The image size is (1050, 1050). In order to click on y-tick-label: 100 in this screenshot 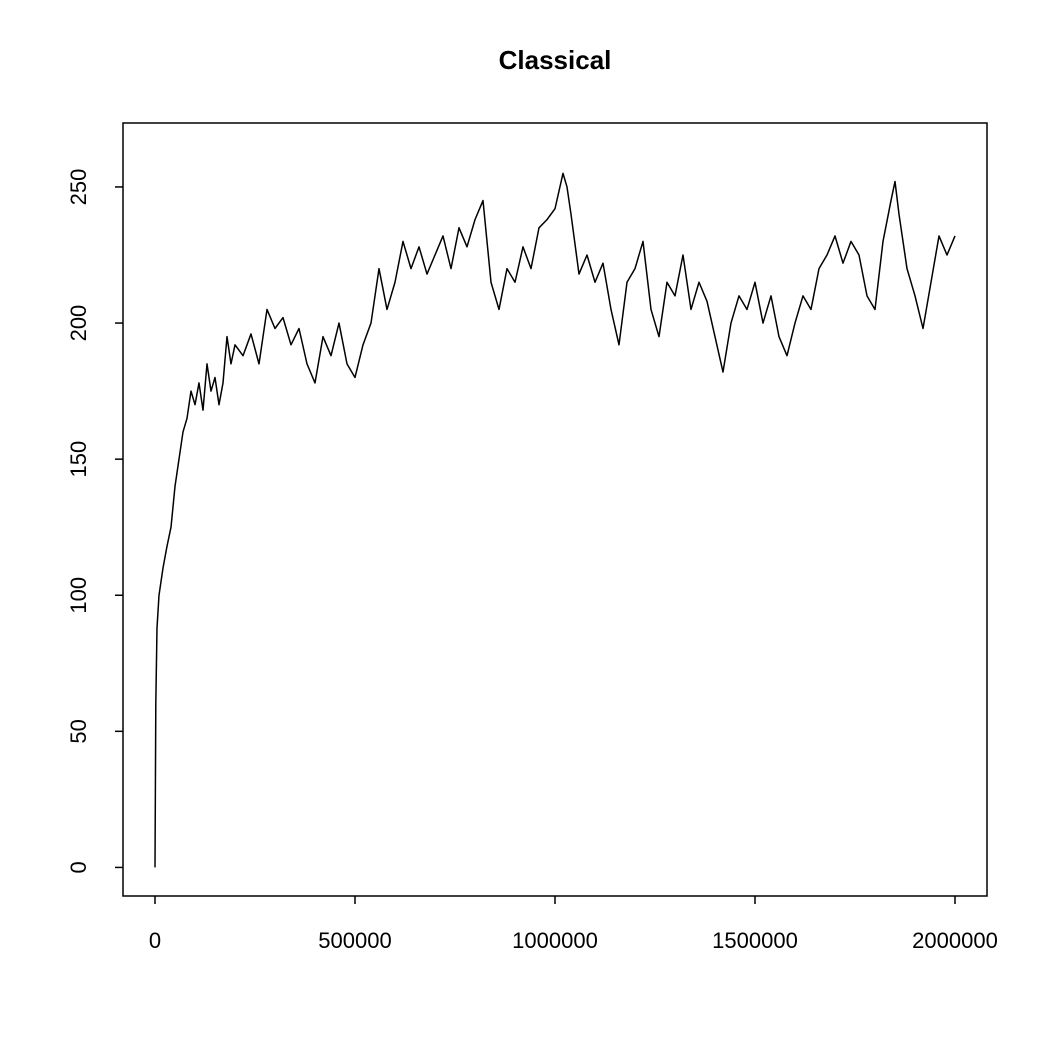, I will do `click(78, 595)`.